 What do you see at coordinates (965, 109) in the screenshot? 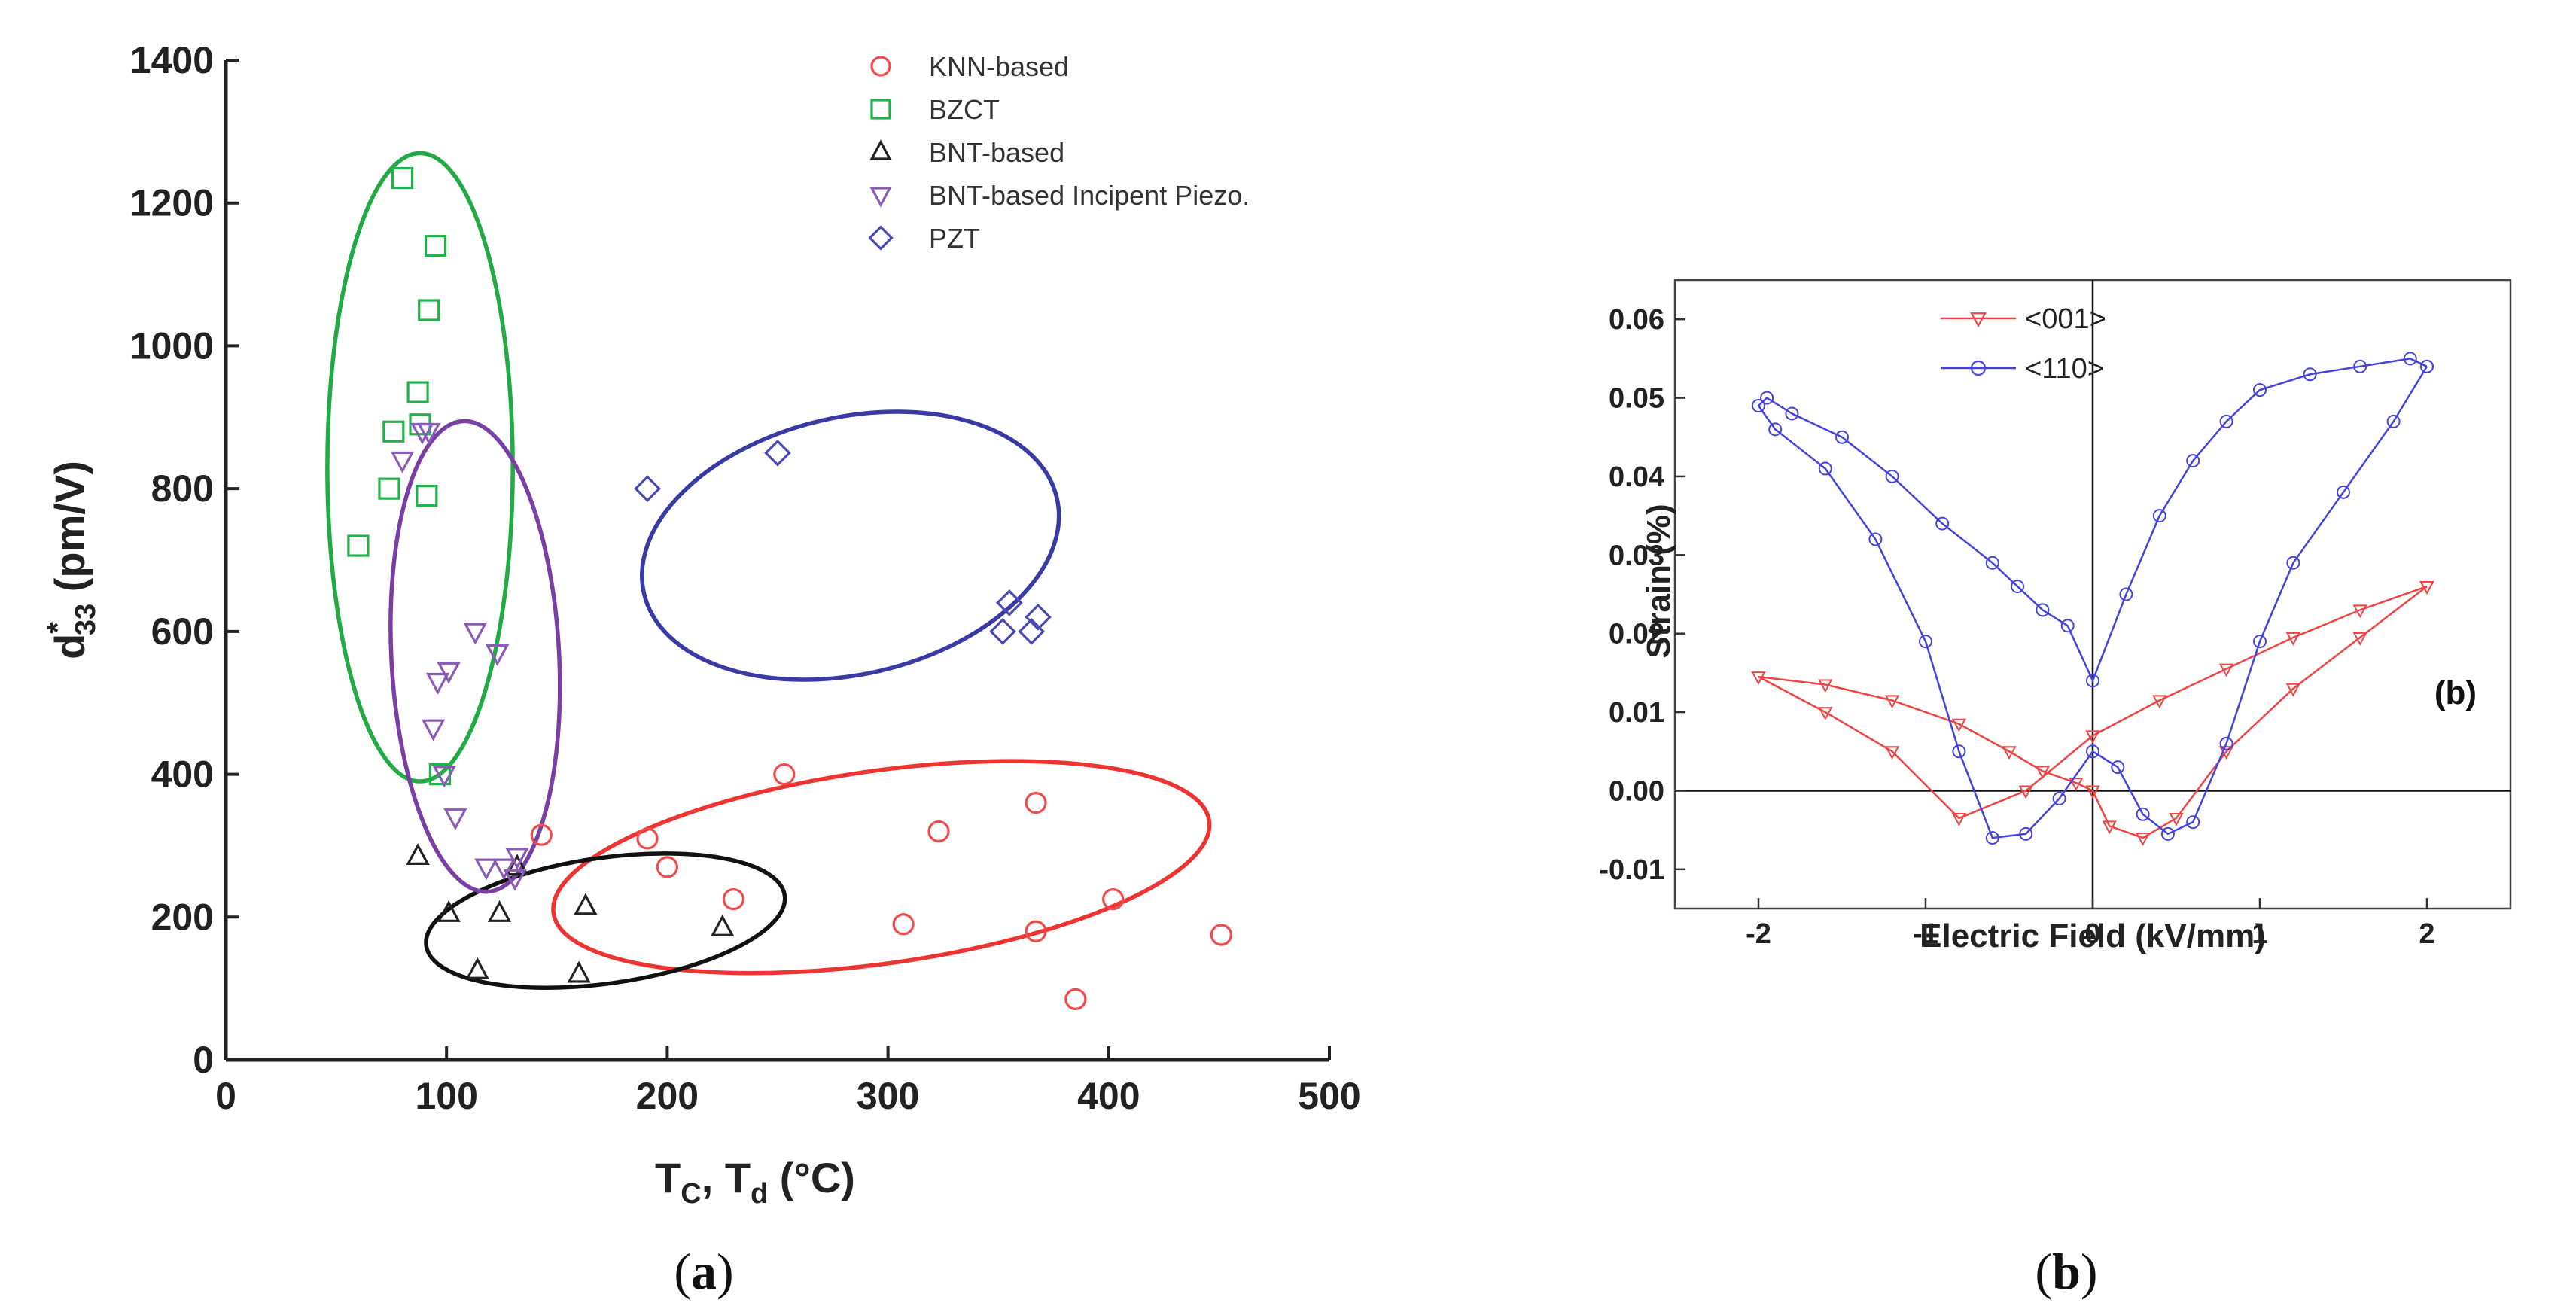
I see `legend-label: BZCT` at bounding box center [965, 109].